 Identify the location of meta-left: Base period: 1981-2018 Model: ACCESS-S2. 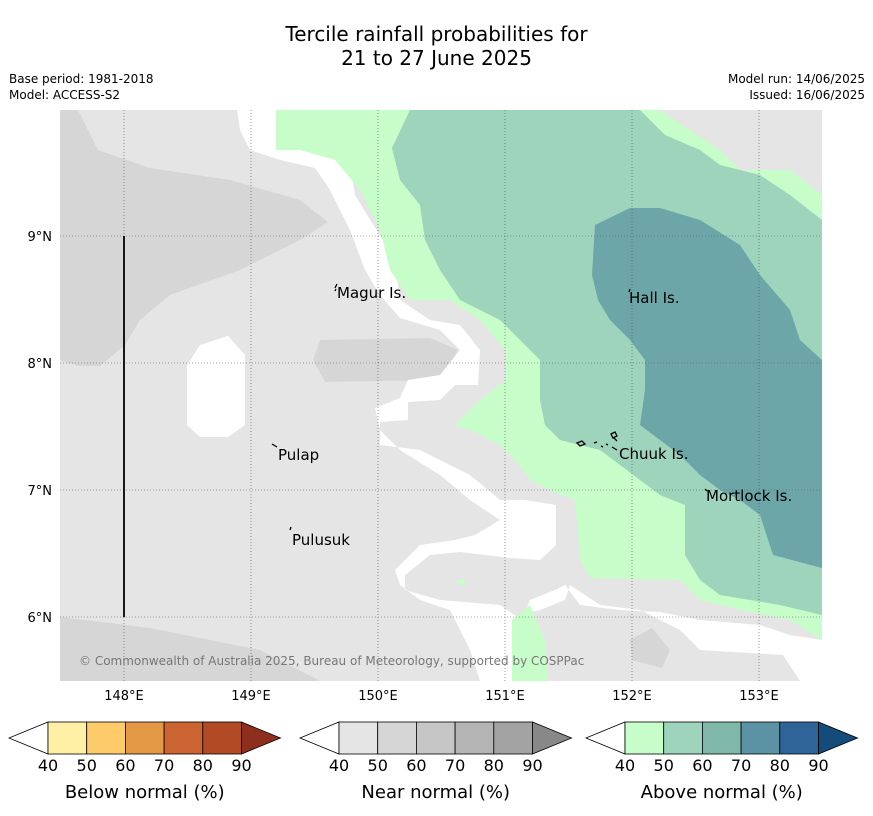
(81, 87).